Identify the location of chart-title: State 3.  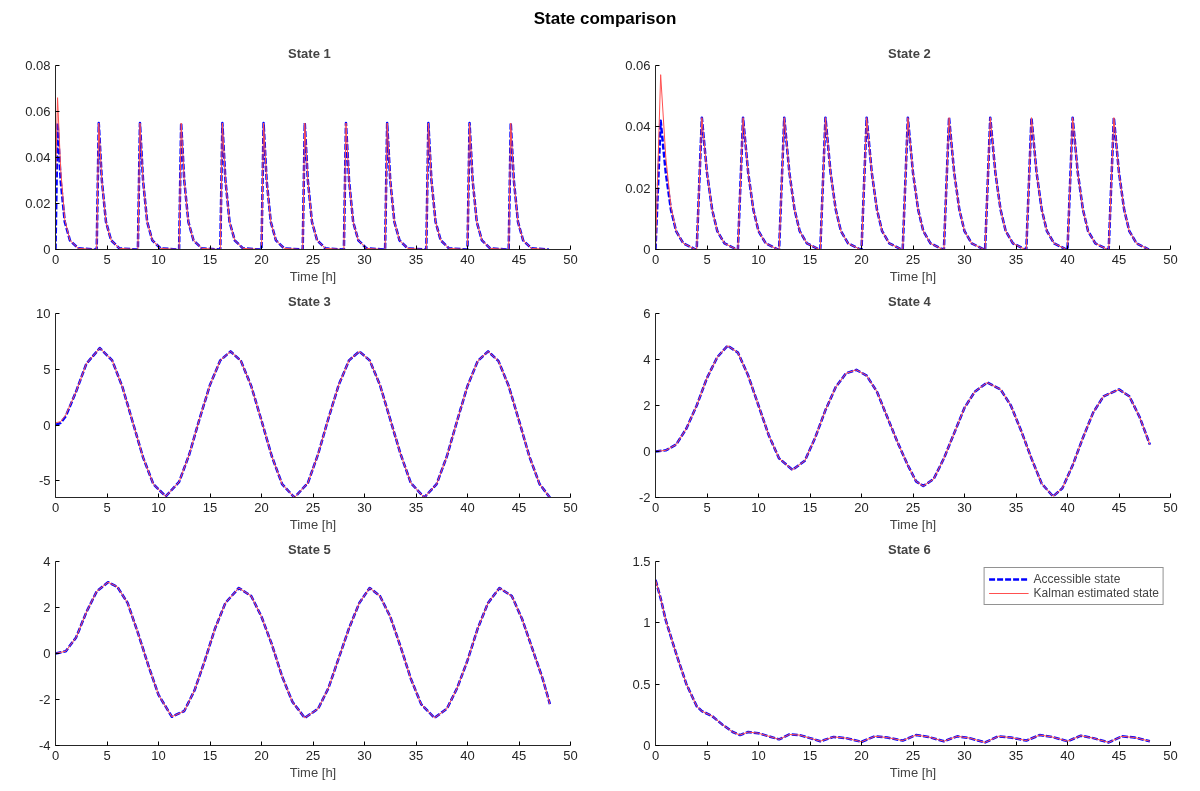
(309, 301).